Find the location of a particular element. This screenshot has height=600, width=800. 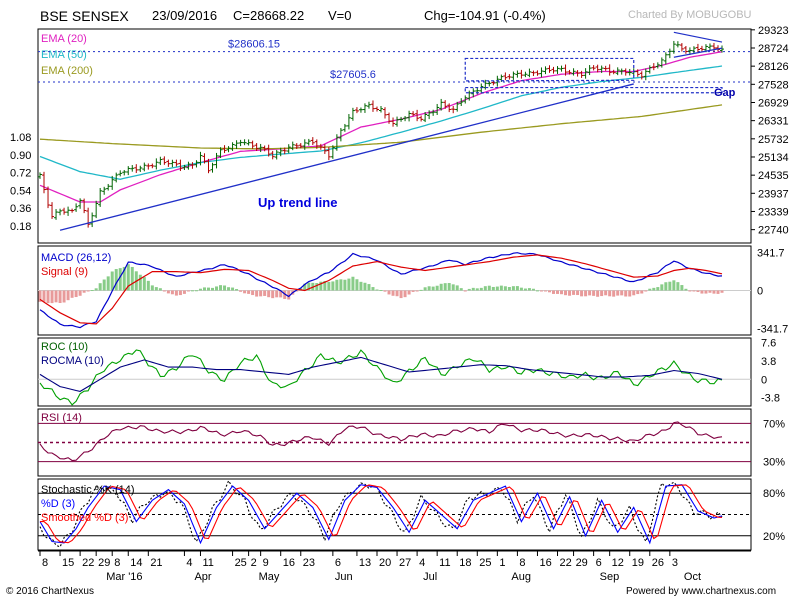

price-tick-label: 29323 is located at coordinates (773, 31).